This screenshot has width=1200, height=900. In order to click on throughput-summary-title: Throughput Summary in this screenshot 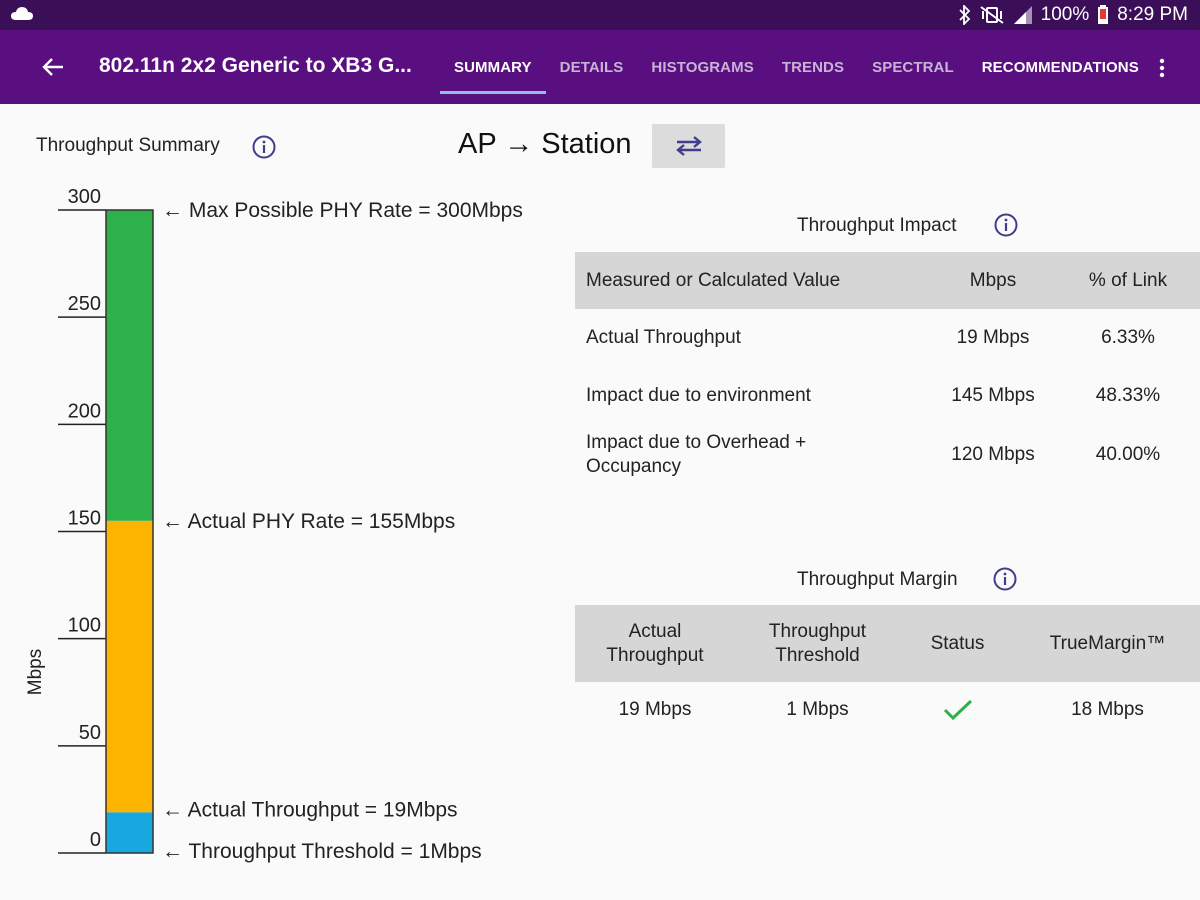, I will do `click(128, 145)`.